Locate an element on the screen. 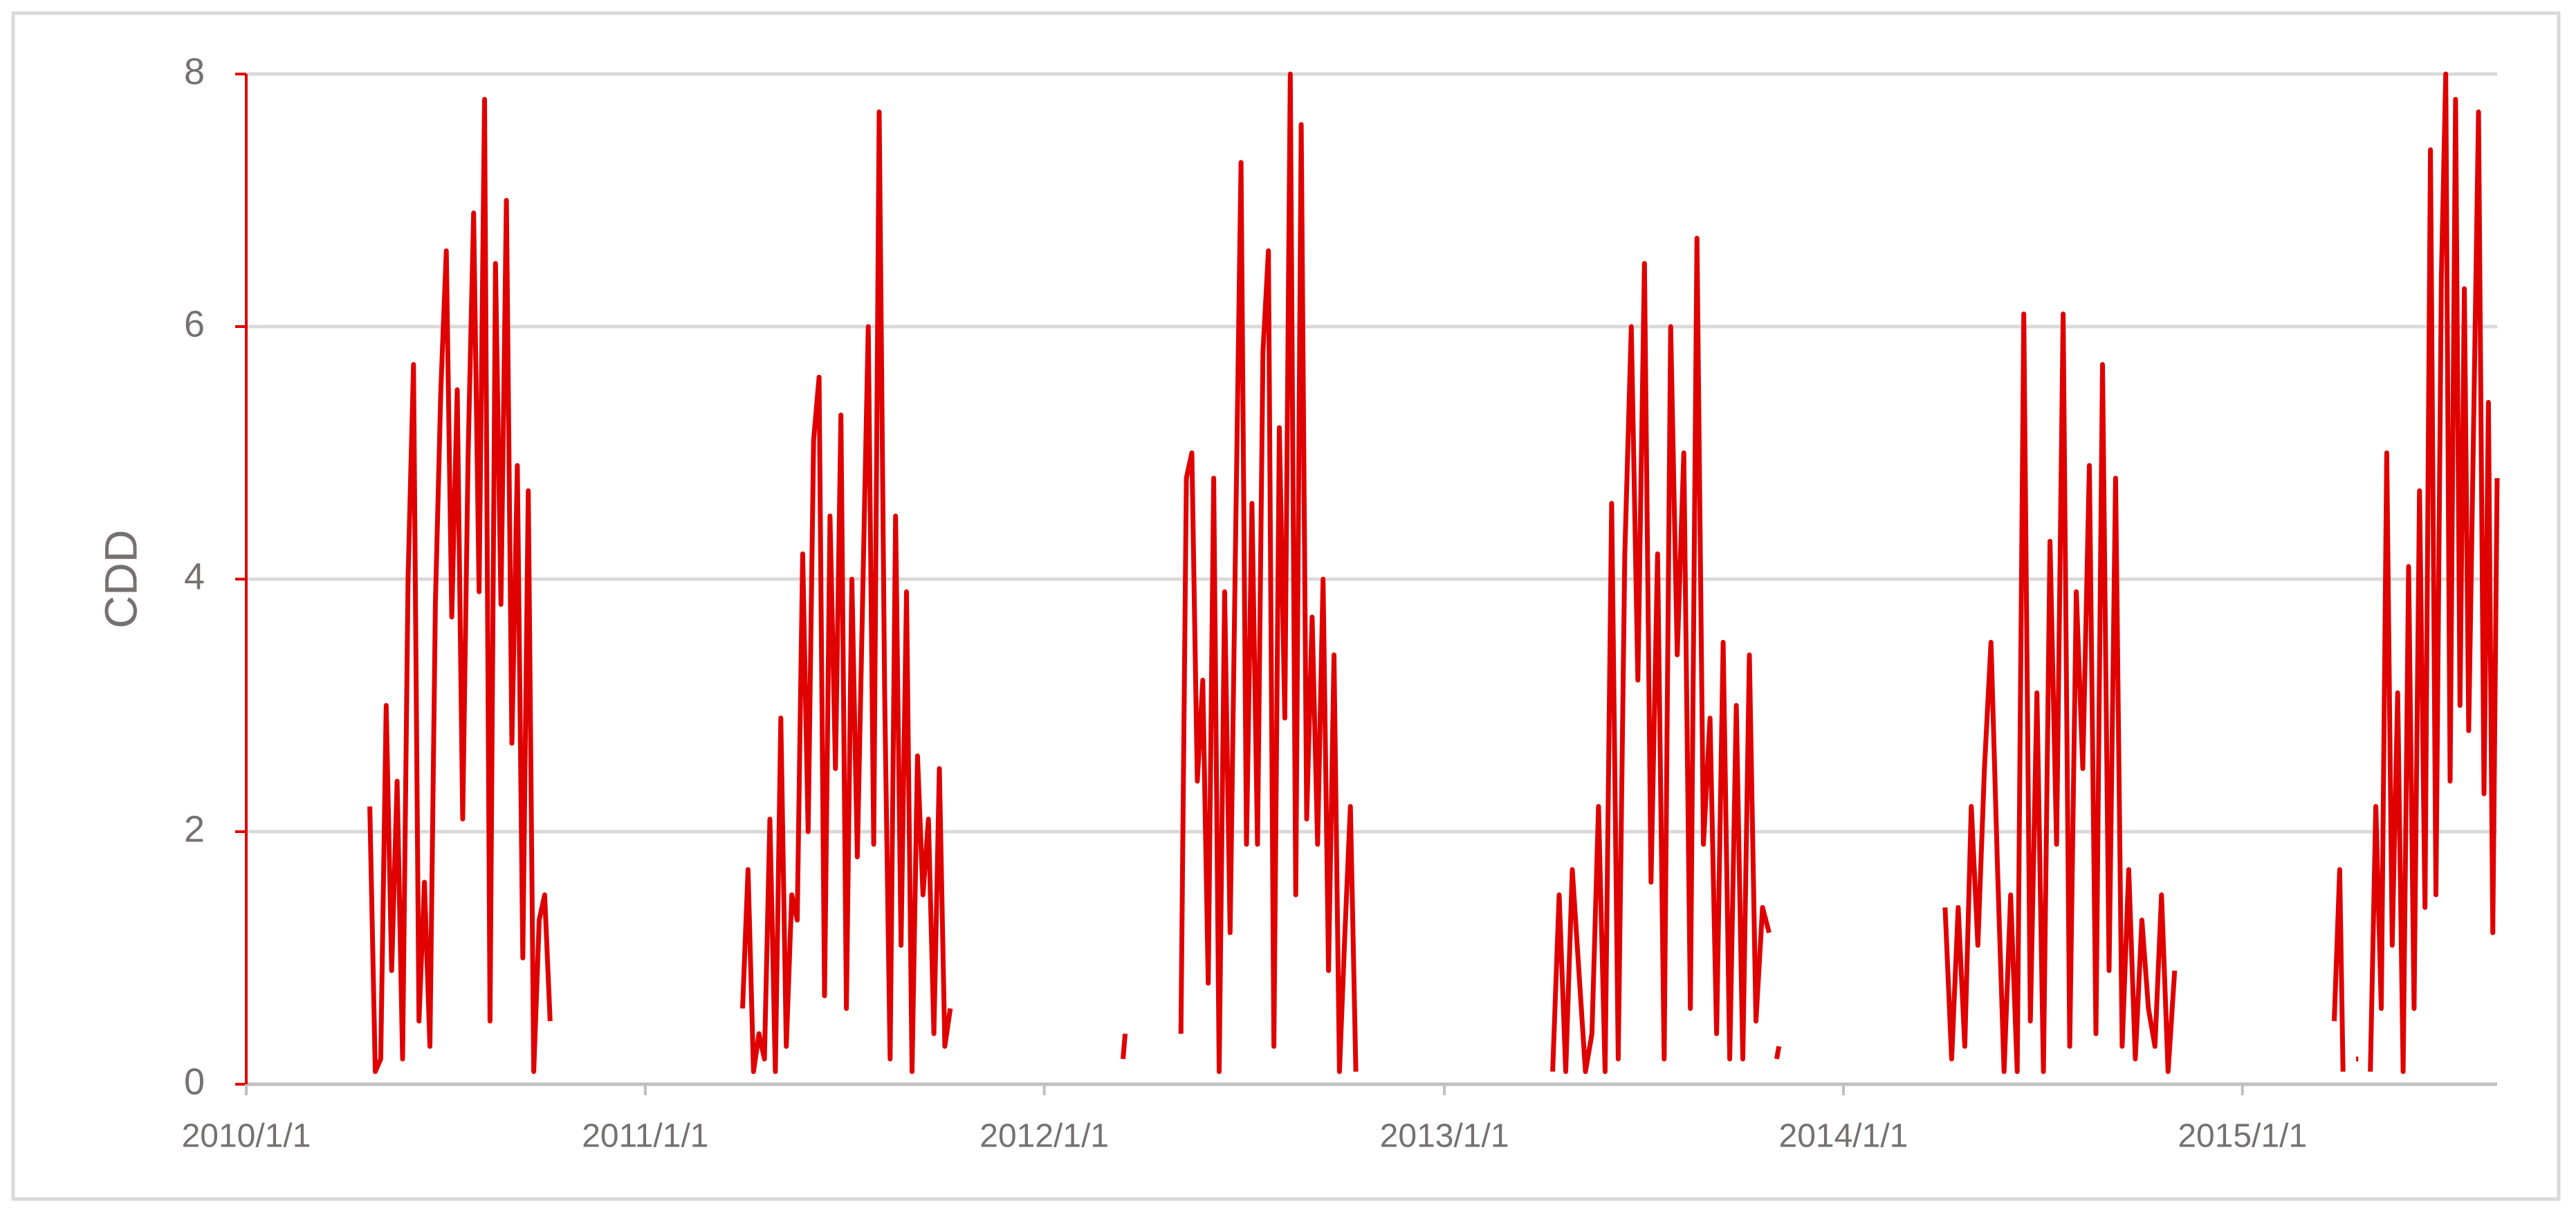  y-tick-label: 8 is located at coordinates (194, 71).